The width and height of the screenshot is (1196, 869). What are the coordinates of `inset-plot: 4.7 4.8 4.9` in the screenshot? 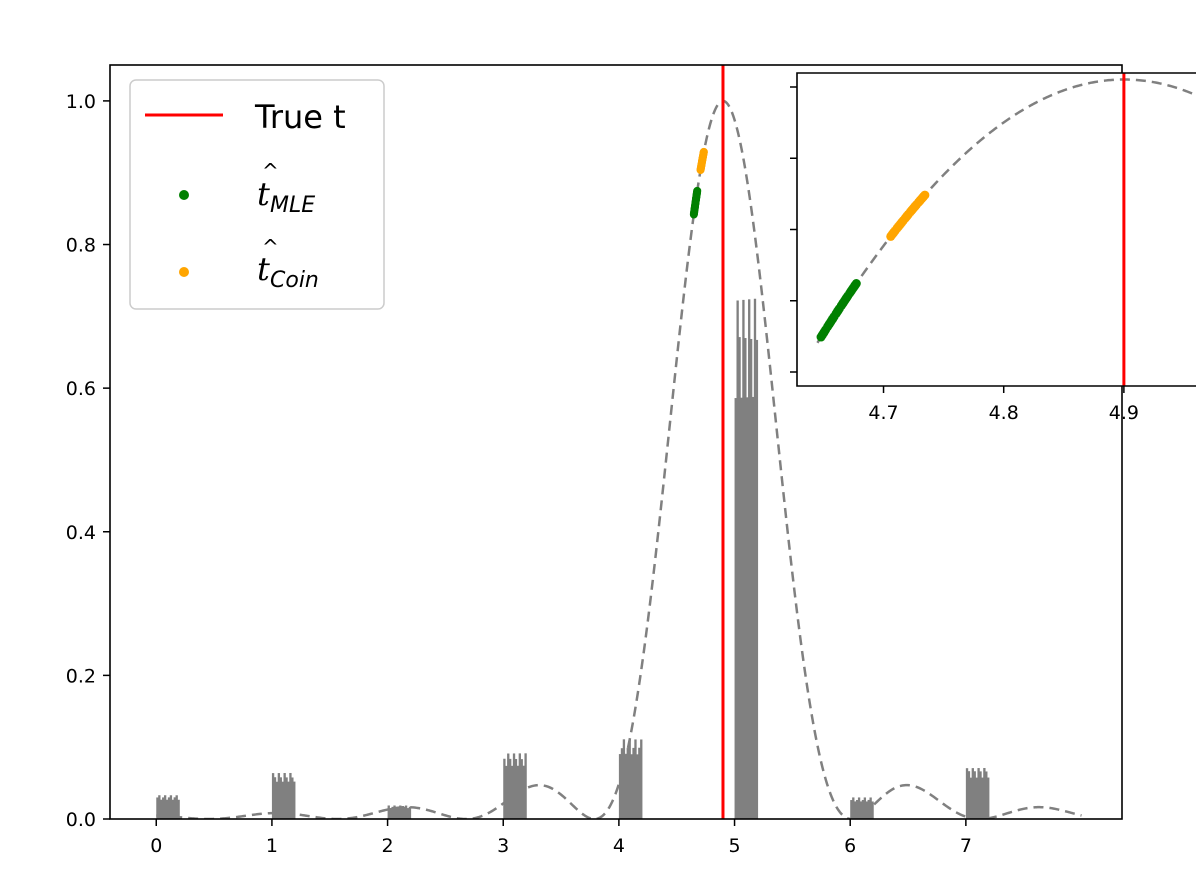 It's located at (993, 248).